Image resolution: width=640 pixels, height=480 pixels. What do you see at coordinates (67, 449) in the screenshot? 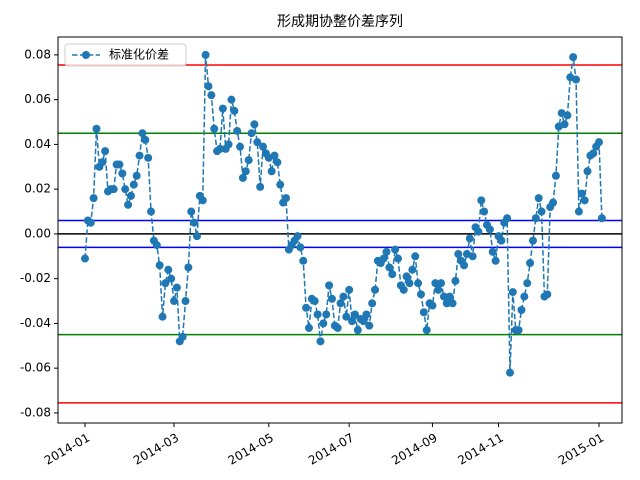
I see `x-tick-label: 2014-01` at bounding box center [67, 449].